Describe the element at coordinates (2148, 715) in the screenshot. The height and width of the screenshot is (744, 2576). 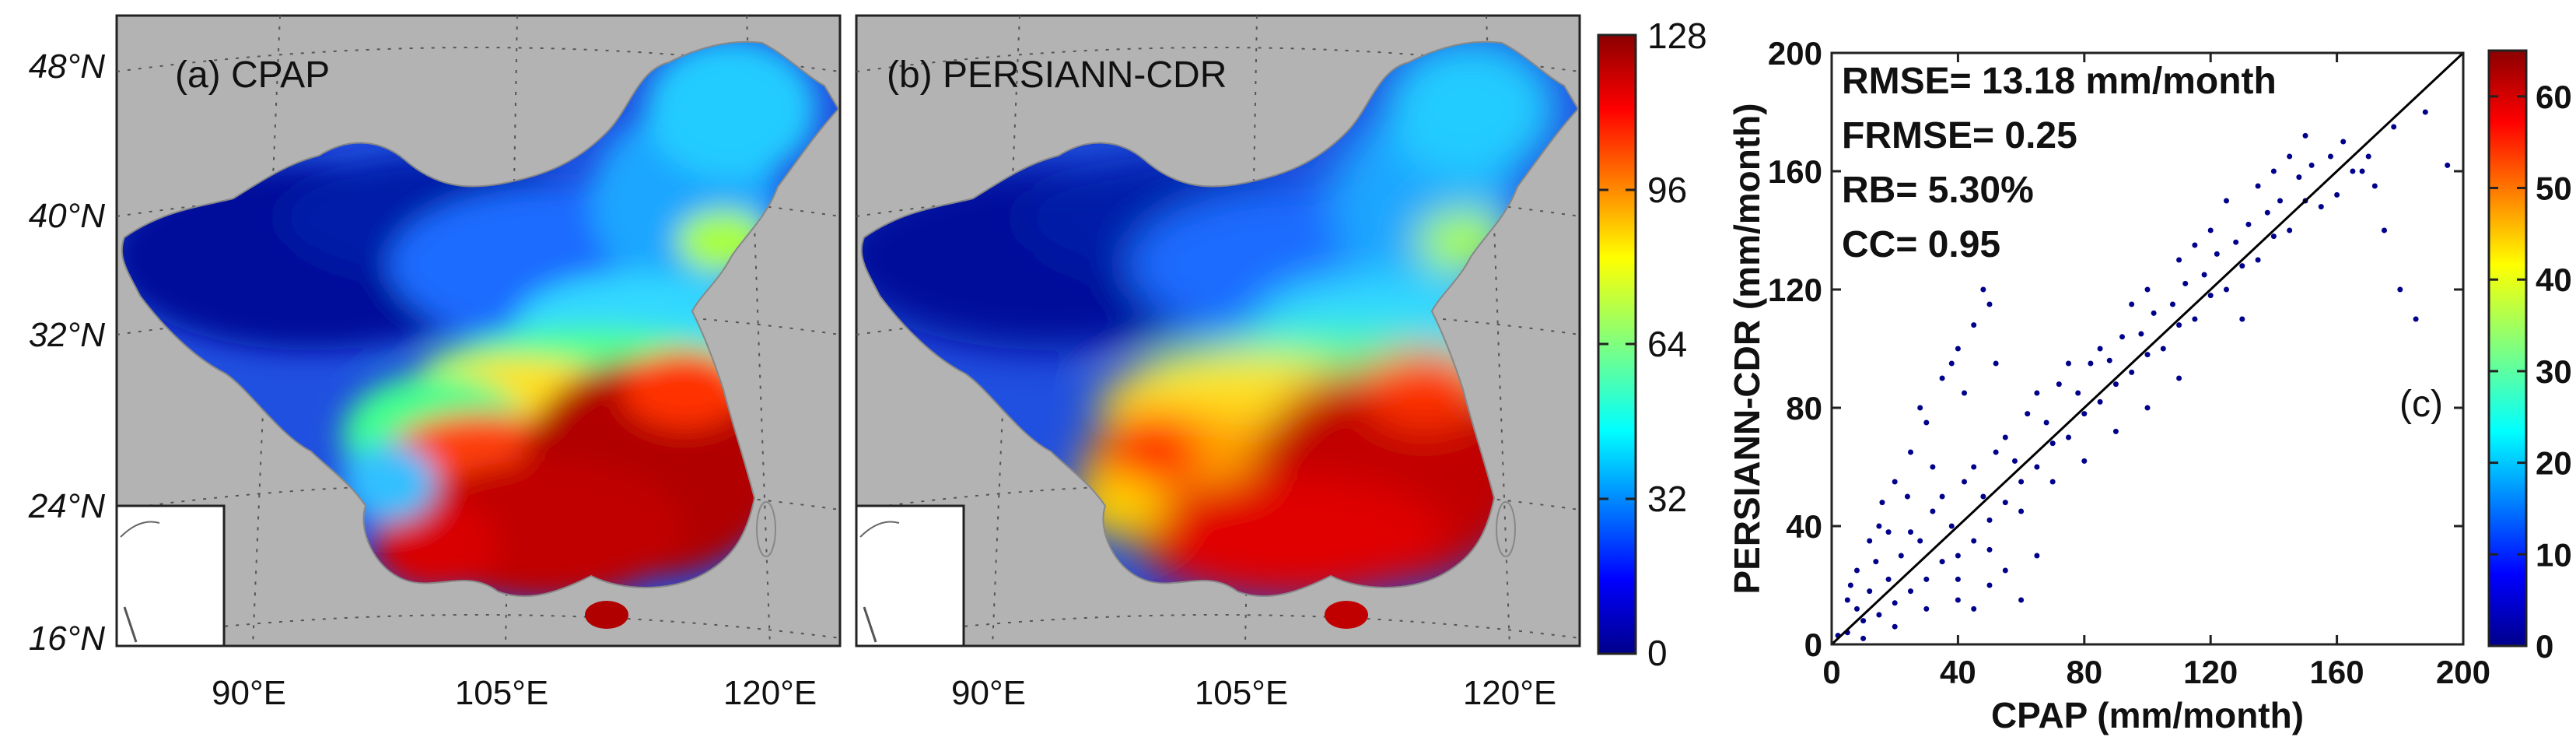
I see `scatter-xlabel: CPAP (mm/month)` at that location.